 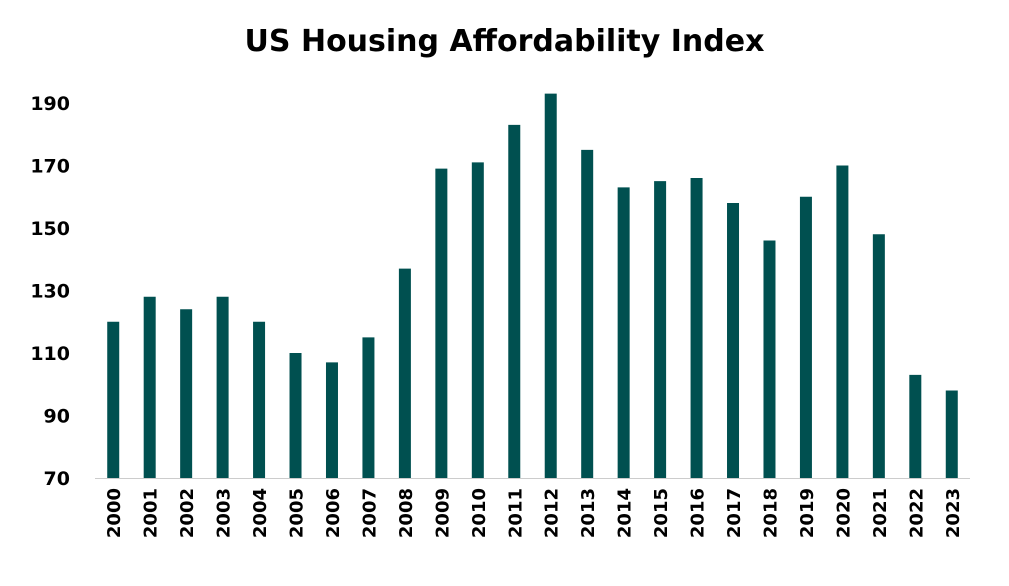 What do you see at coordinates (114, 513) in the screenshot?
I see `x-tick-label: 2000` at bounding box center [114, 513].